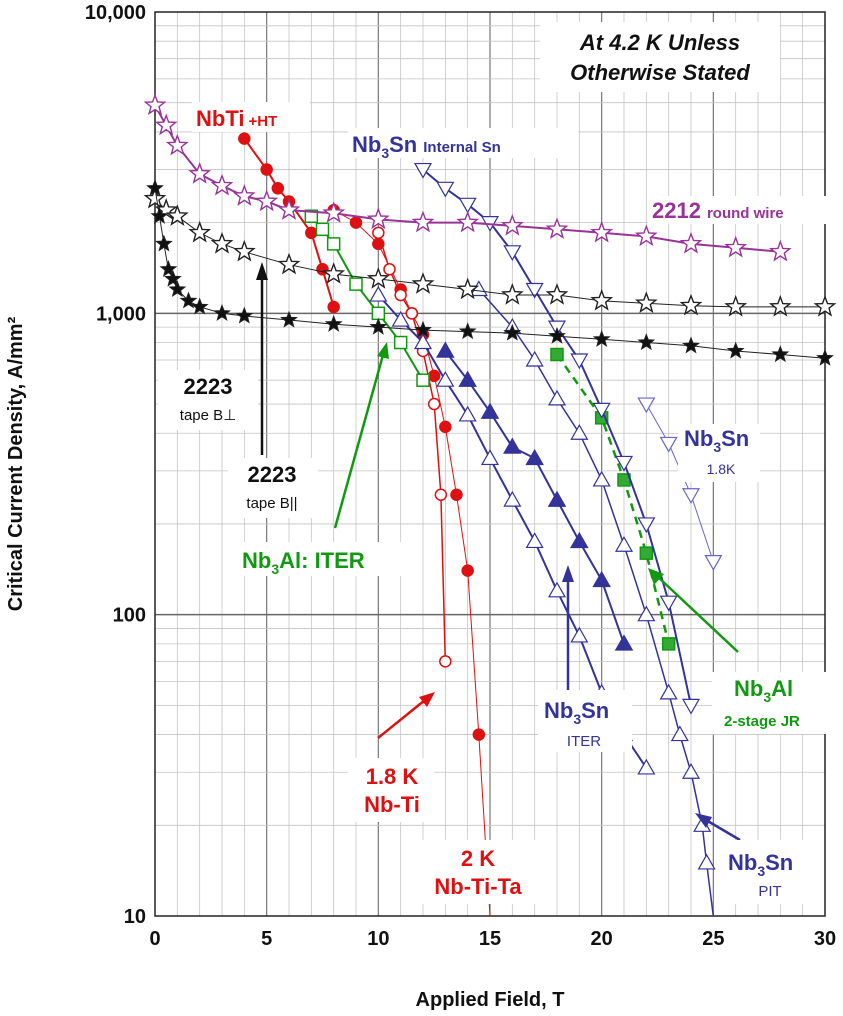 Image resolution: width=843 pixels, height=1016 pixels. What do you see at coordinates (698, 614) in the screenshot?
I see `arrow-nb3al-jr` at bounding box center [698, 614].